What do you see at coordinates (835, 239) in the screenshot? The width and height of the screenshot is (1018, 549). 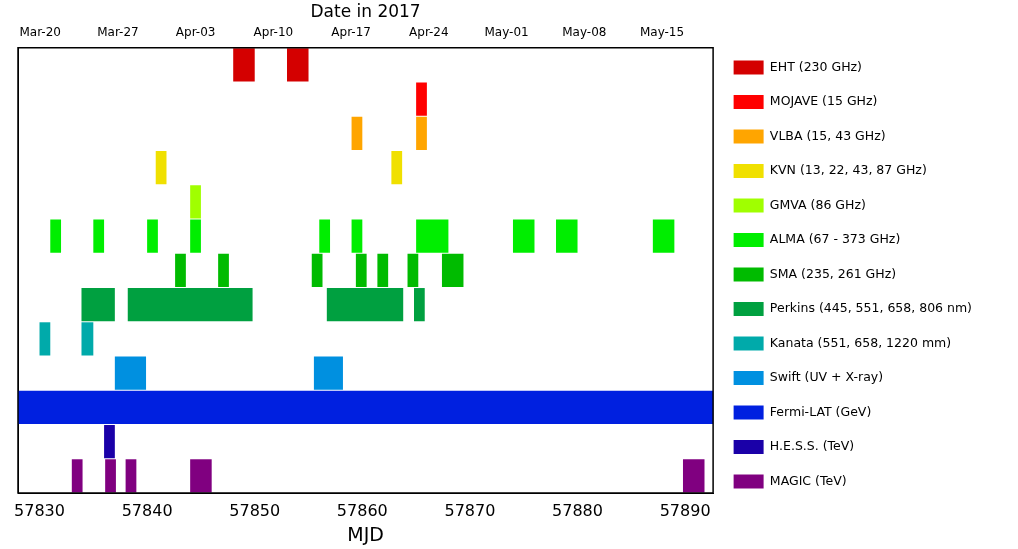 I see `legend-label: ALMA (67 - 373 GHz)` at bounding box center [835, 239].